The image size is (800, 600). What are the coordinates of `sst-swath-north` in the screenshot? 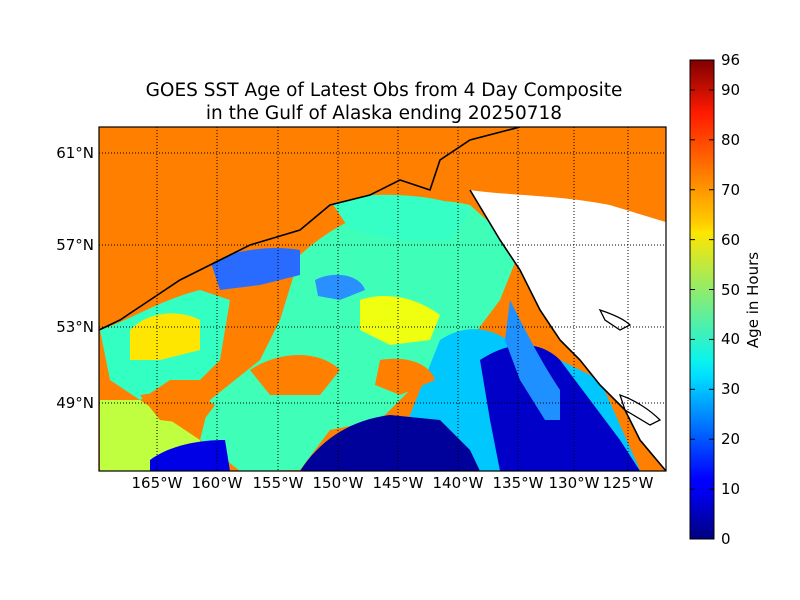 It's located at (400, 217).